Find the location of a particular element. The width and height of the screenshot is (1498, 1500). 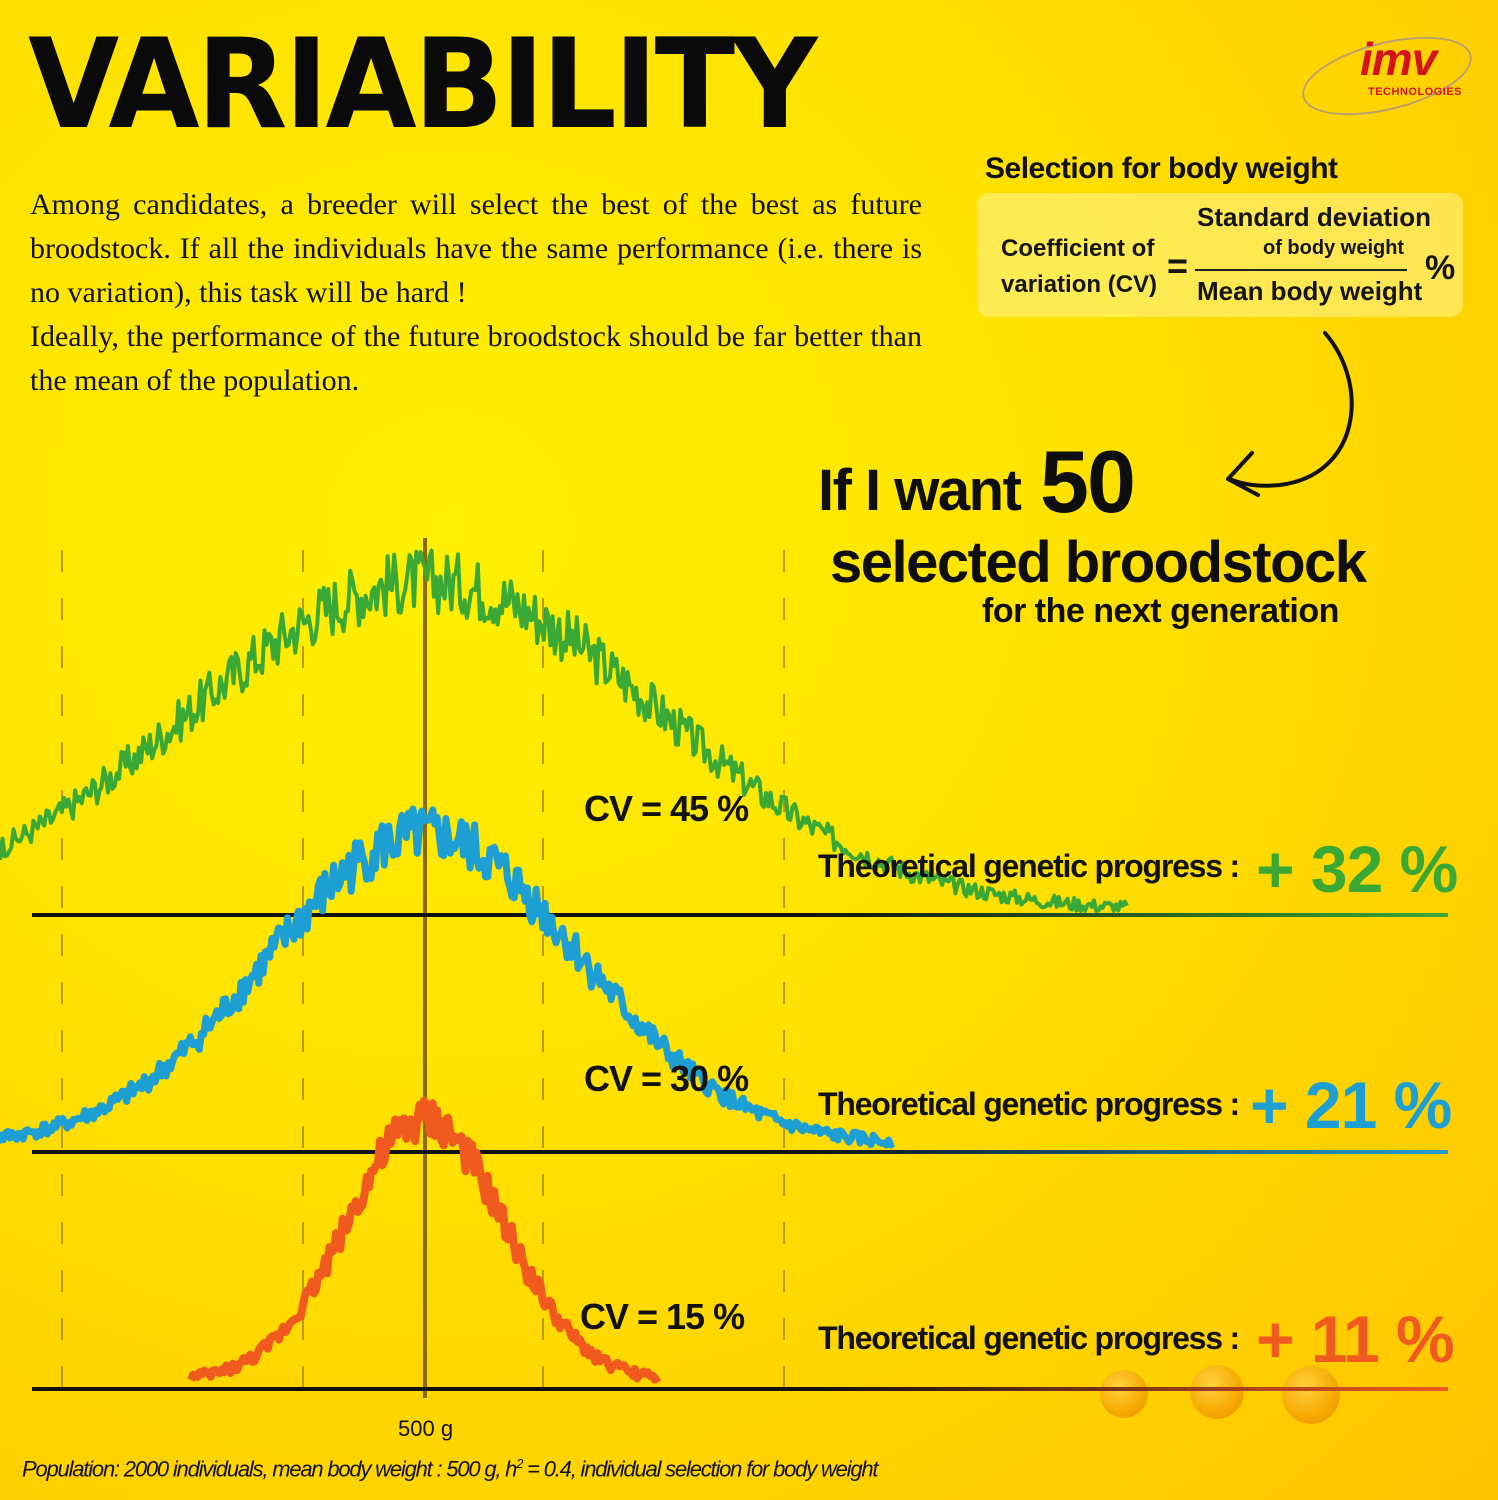

formula-lhs-line2: variation (CV) is located at coordinates (1079, 284).